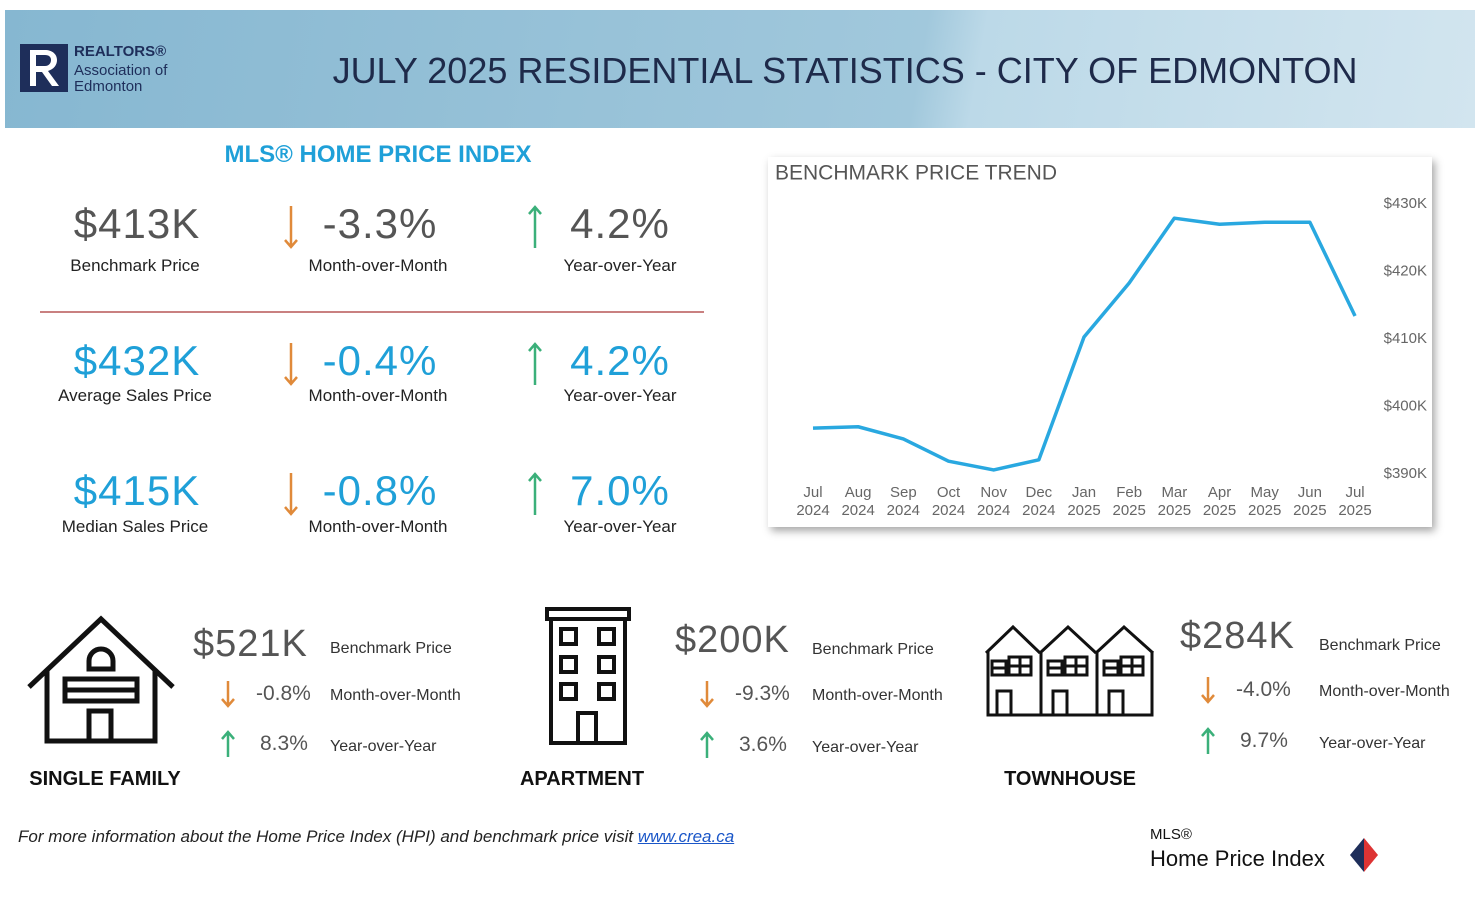 The height and width of the screenshot is (908, 1480). Describe the element at coordinates (1355, 501) in the screenshot. I see `x-tick-label: Jul 2025` at that location.